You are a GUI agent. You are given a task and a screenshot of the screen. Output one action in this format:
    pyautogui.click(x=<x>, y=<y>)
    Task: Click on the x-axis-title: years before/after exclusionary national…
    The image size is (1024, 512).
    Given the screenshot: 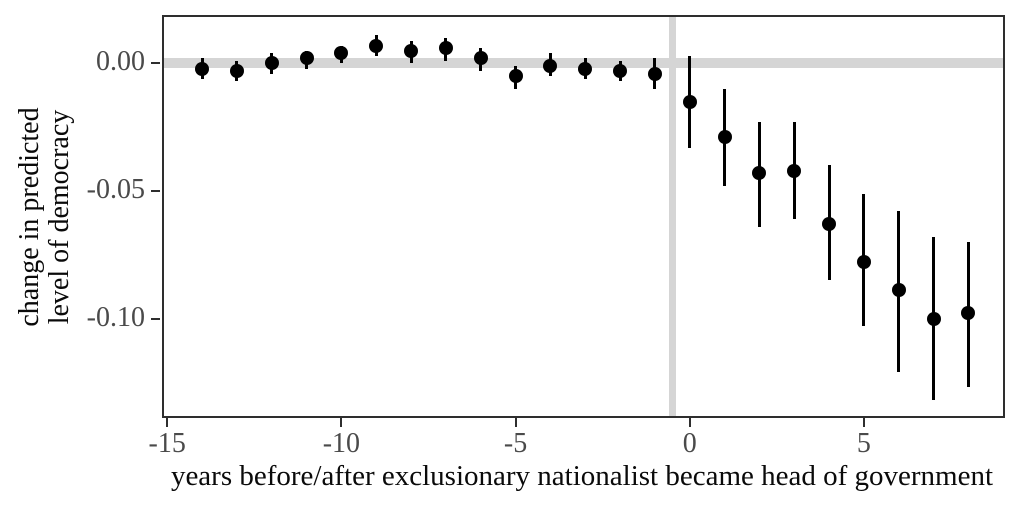 What is the action you would take?
    pyautogui.click(x=582, y=476)
    